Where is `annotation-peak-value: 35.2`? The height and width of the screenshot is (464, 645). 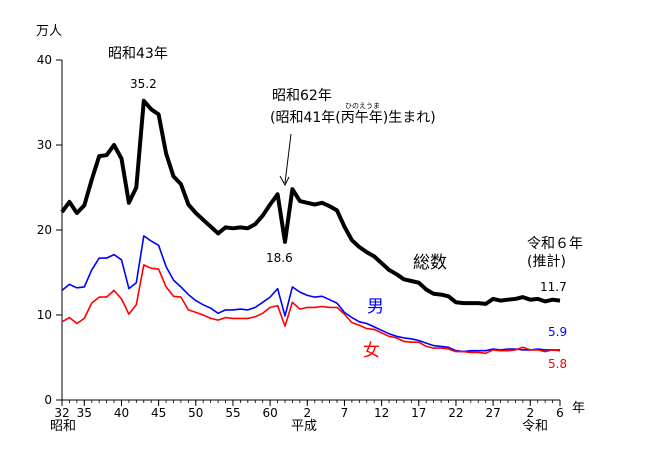
annotation-peak-value: 35.2 is located at coordinates (143, 84).